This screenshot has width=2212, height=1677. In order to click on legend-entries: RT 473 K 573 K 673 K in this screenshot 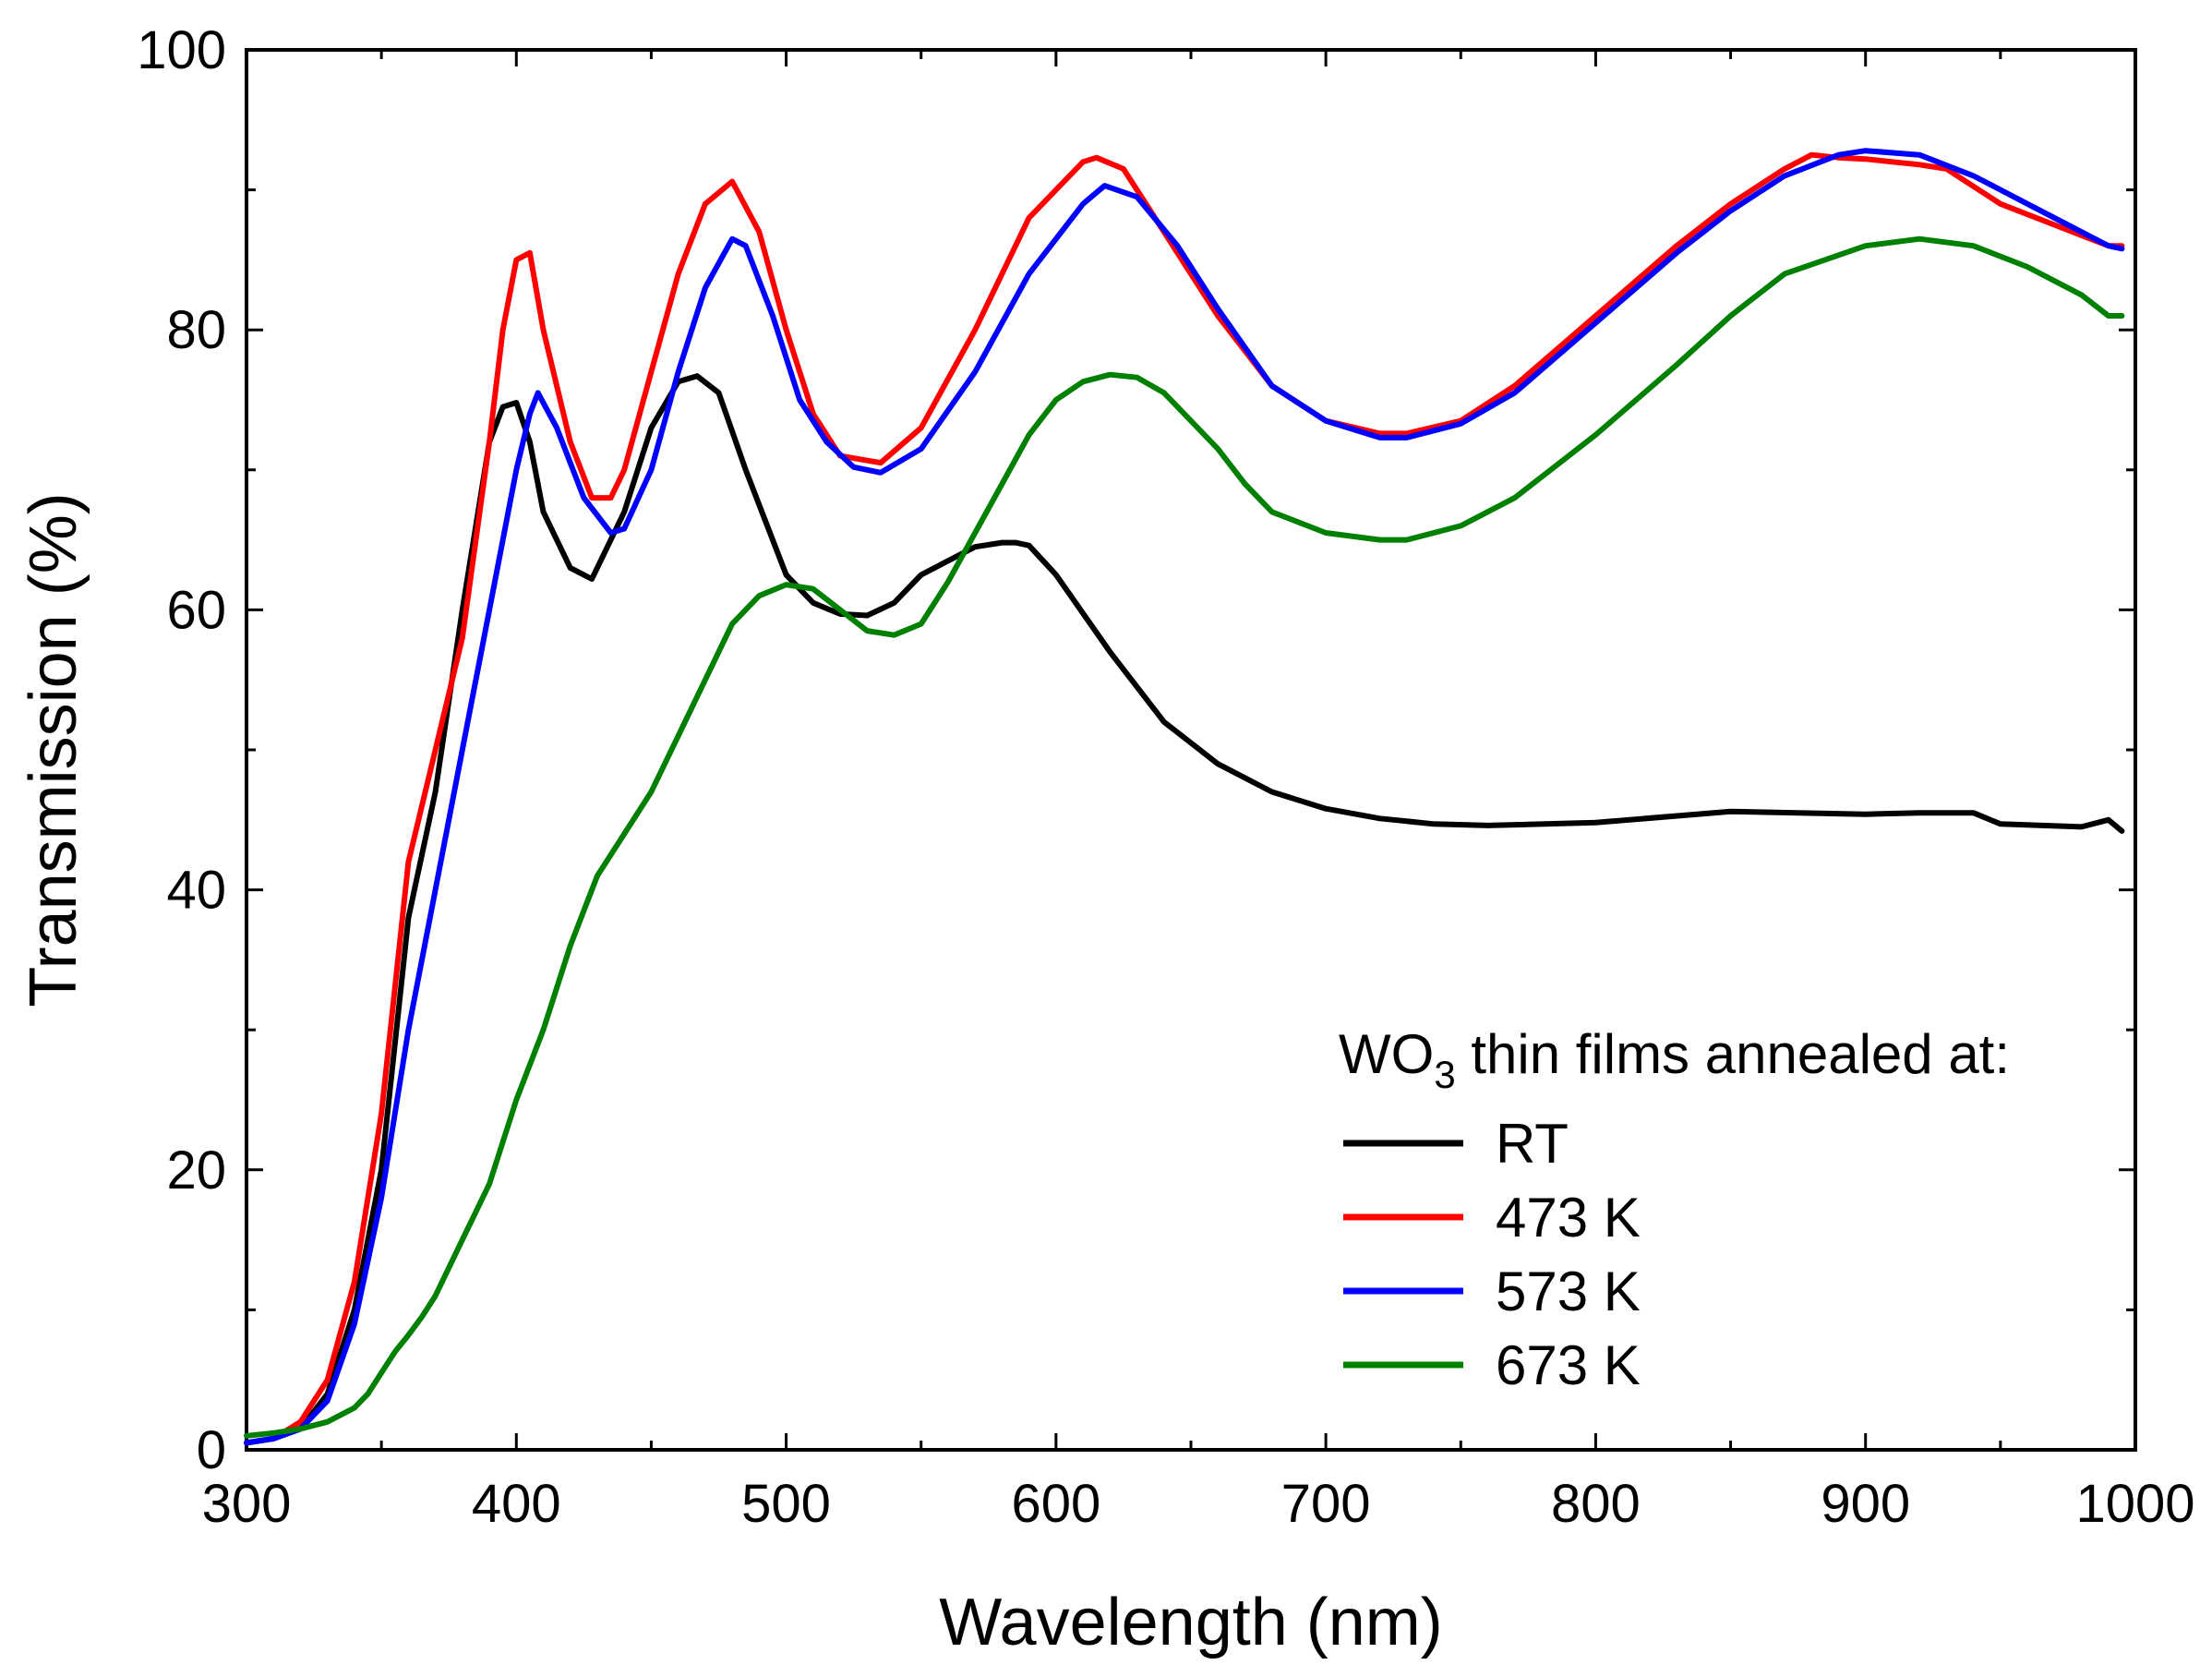, I will do `click(1492, 1255)`.